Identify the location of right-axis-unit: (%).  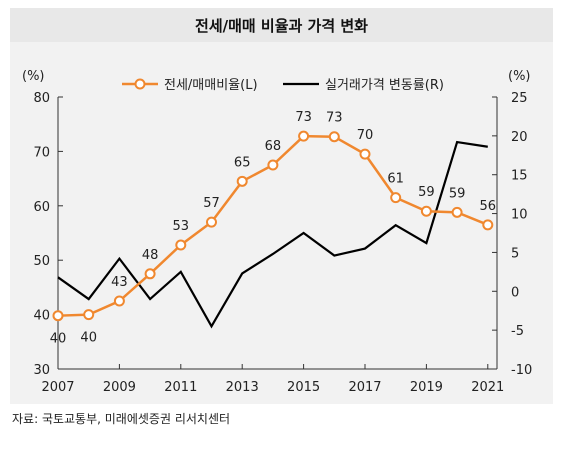
(519, 76).